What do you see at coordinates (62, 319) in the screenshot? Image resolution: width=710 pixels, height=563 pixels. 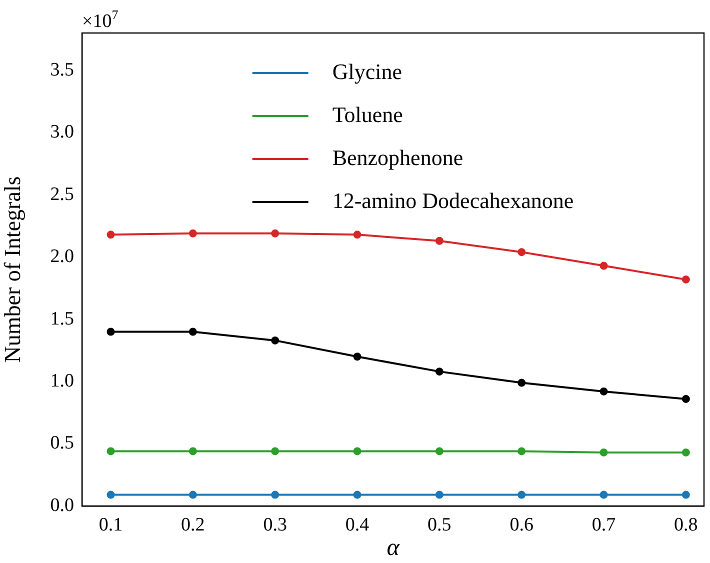 I see `y-tick-label: 1.5` at bounding box center [62, 319].